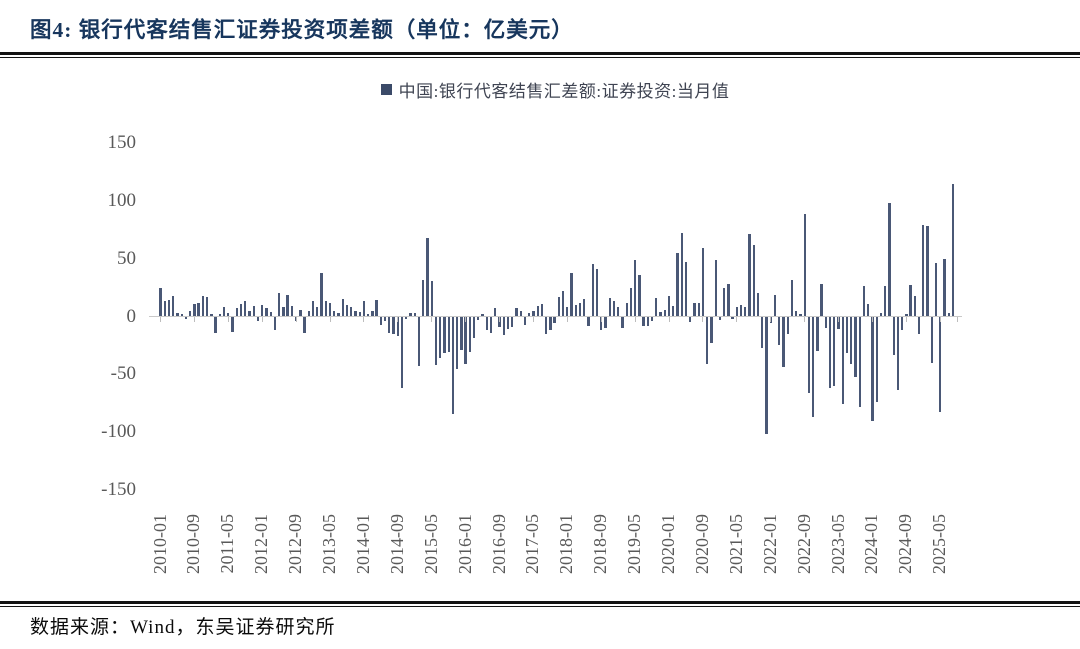 The image size is (1080, 649). Describe the element at coordinates (540, 602) in the screenshot. I see `footer-rule-thick` at that location.